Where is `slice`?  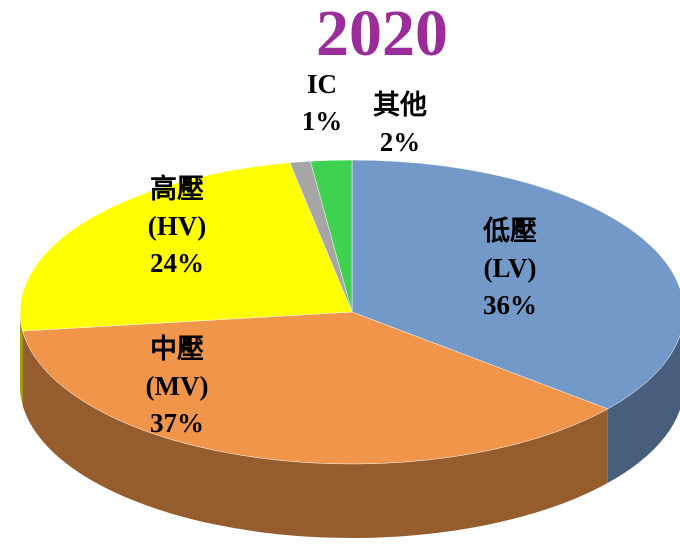 slice is located at coordinates (331, 236).